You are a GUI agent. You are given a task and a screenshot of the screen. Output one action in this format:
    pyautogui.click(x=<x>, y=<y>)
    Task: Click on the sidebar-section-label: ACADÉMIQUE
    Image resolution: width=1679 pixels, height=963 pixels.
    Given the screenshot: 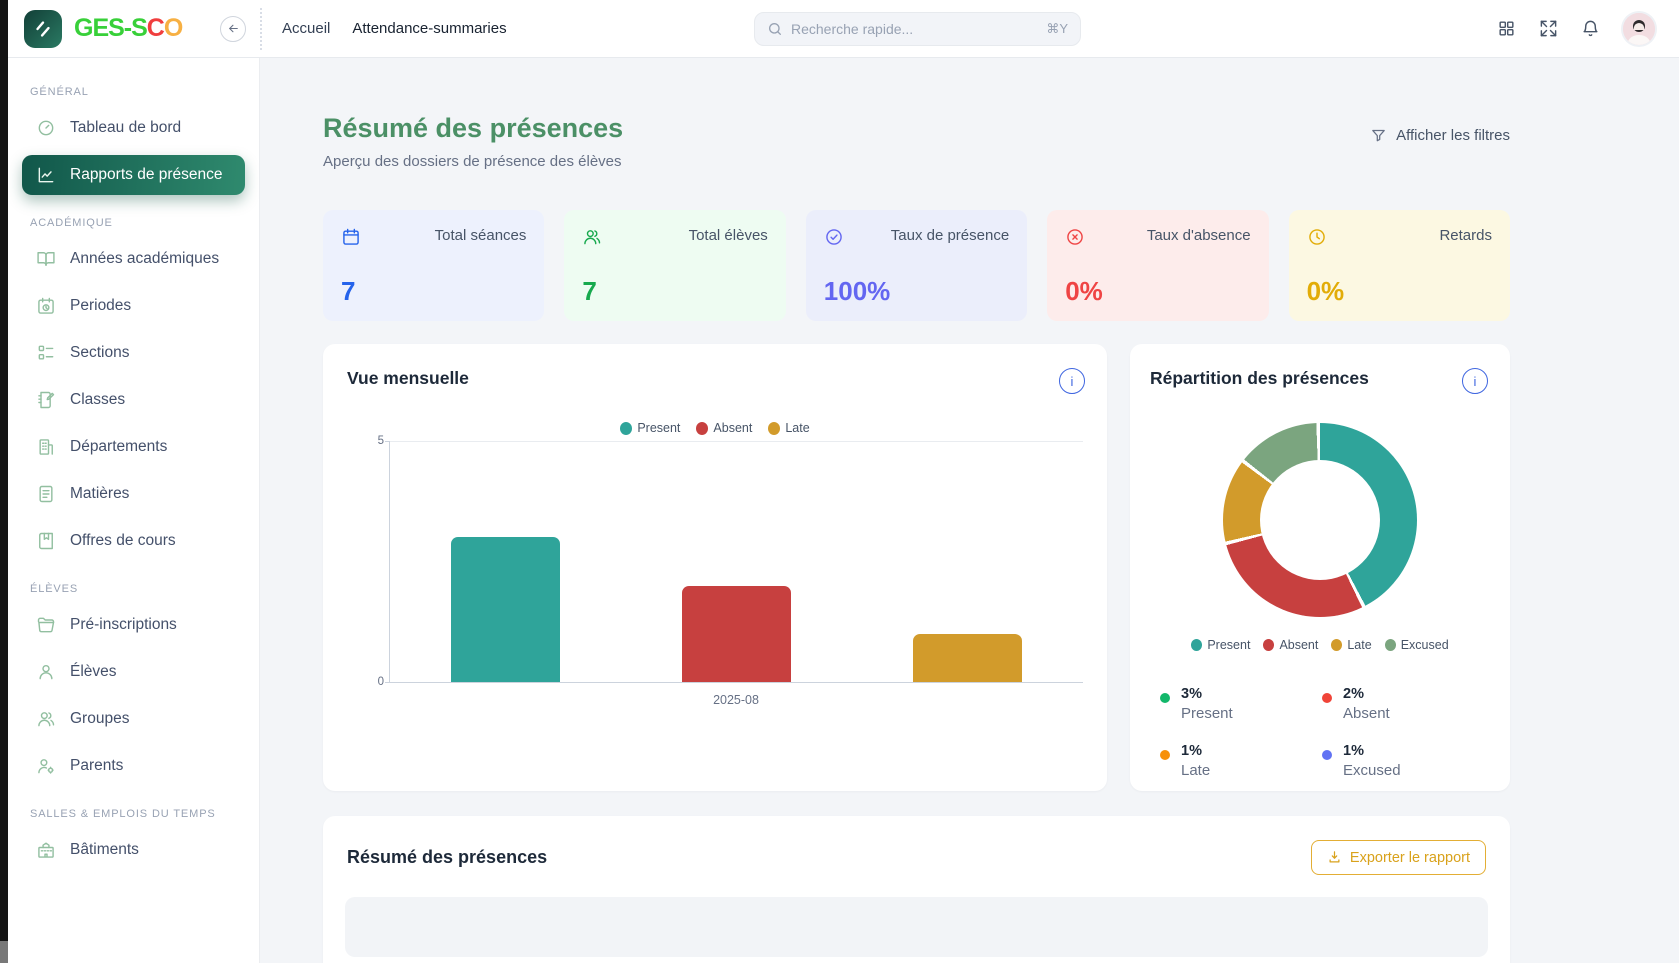 What is the action you would take?
    pyautogui.click(x=71, y=223)
    